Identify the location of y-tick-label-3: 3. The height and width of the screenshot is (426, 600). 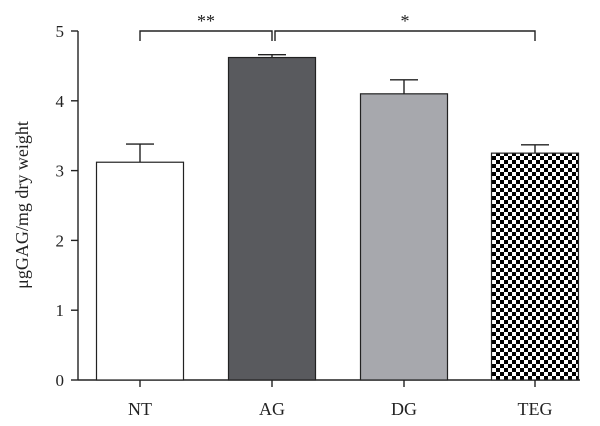
(60, 171).